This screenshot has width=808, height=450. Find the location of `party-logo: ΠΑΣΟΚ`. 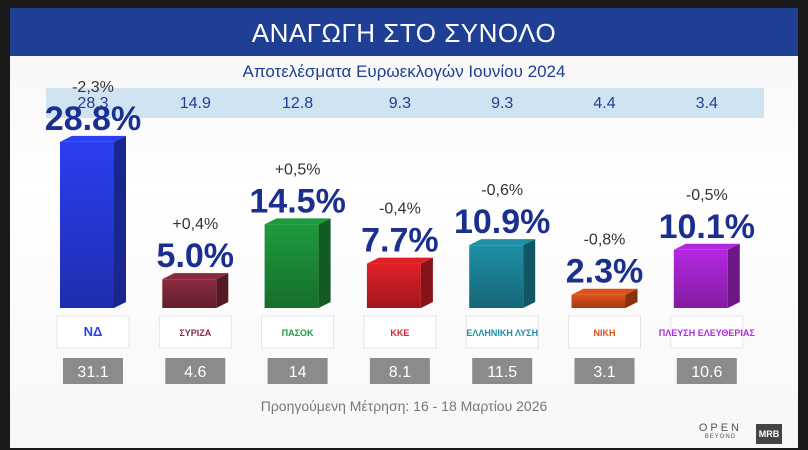

party-logo: ΠΑΣΟΚ is located at coordinates (298, 333).